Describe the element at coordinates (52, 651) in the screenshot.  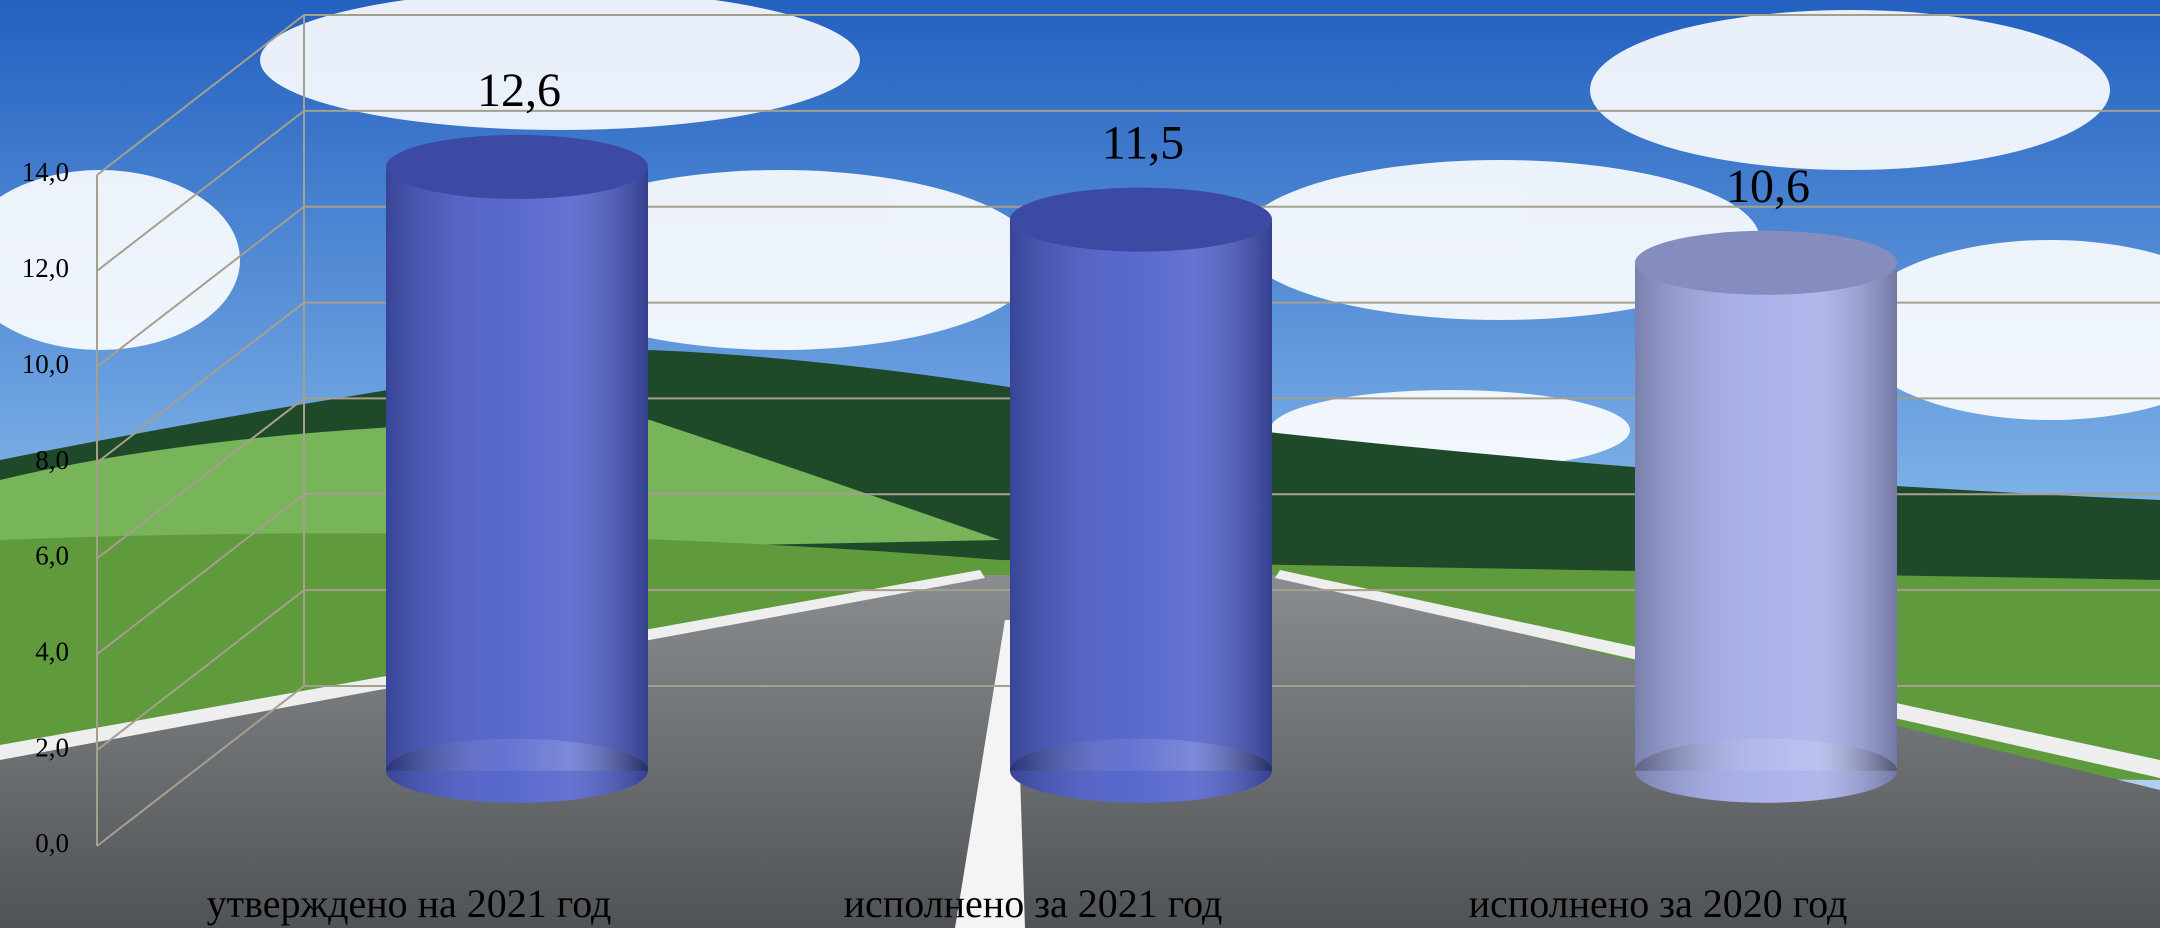
I see `y-tick-label: 4,0` at that location.